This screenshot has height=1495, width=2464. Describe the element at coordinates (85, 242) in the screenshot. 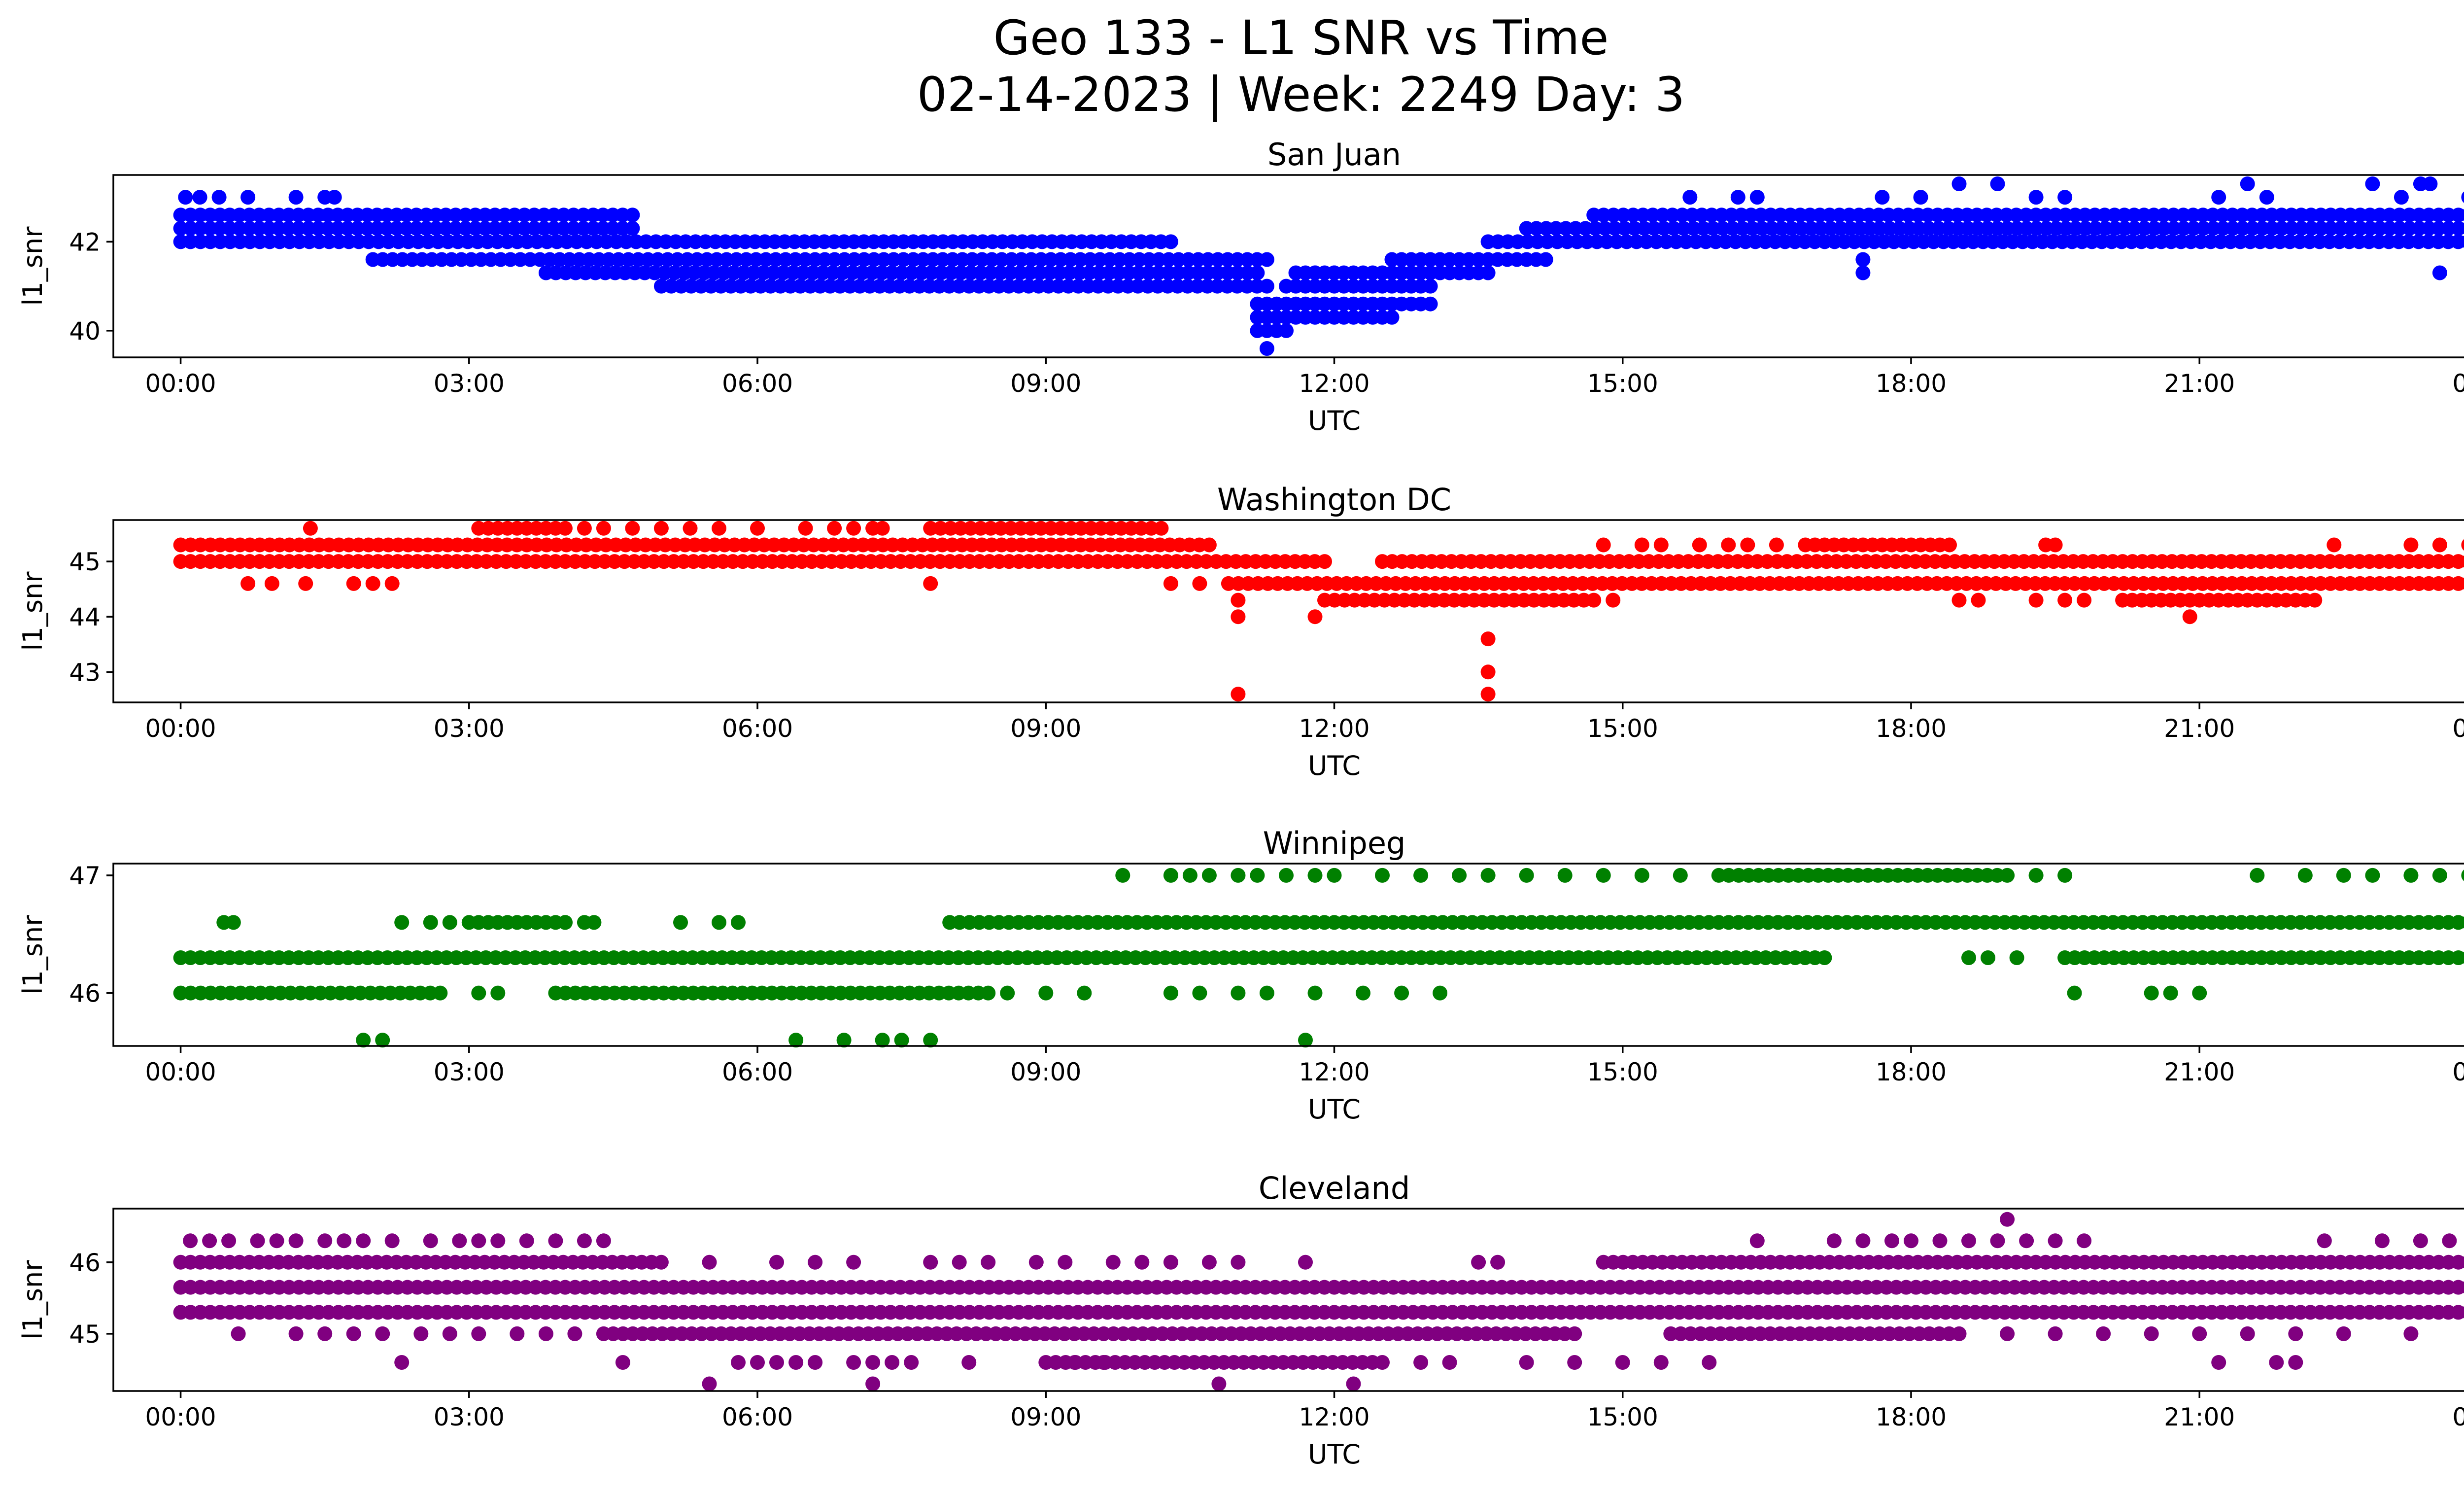

I see `y-tick-label: 42` at that location.